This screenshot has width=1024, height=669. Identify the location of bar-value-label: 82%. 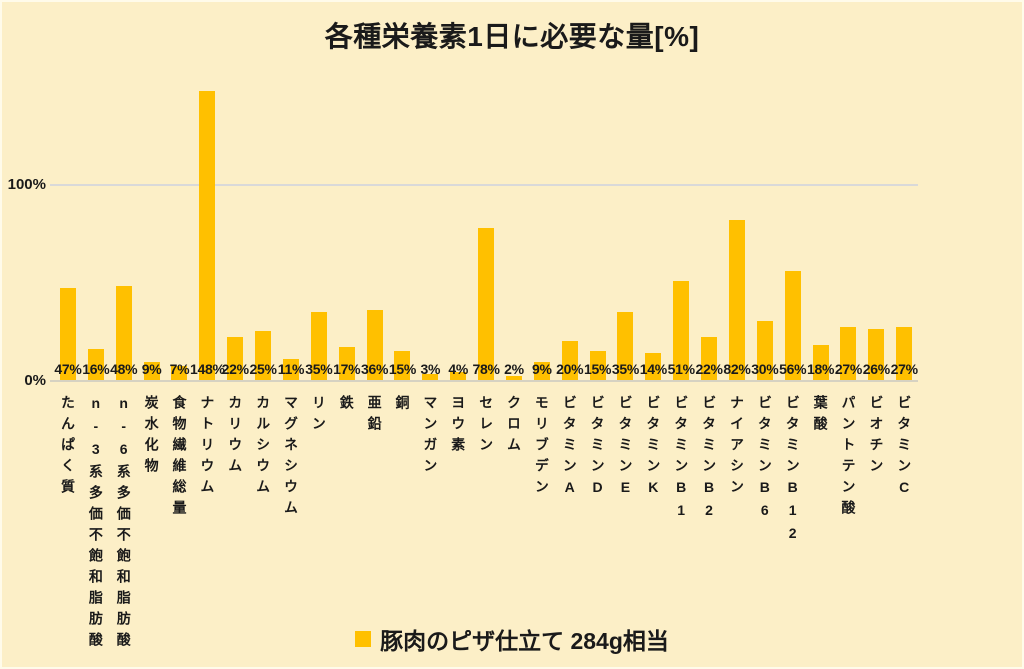
(737, 369).